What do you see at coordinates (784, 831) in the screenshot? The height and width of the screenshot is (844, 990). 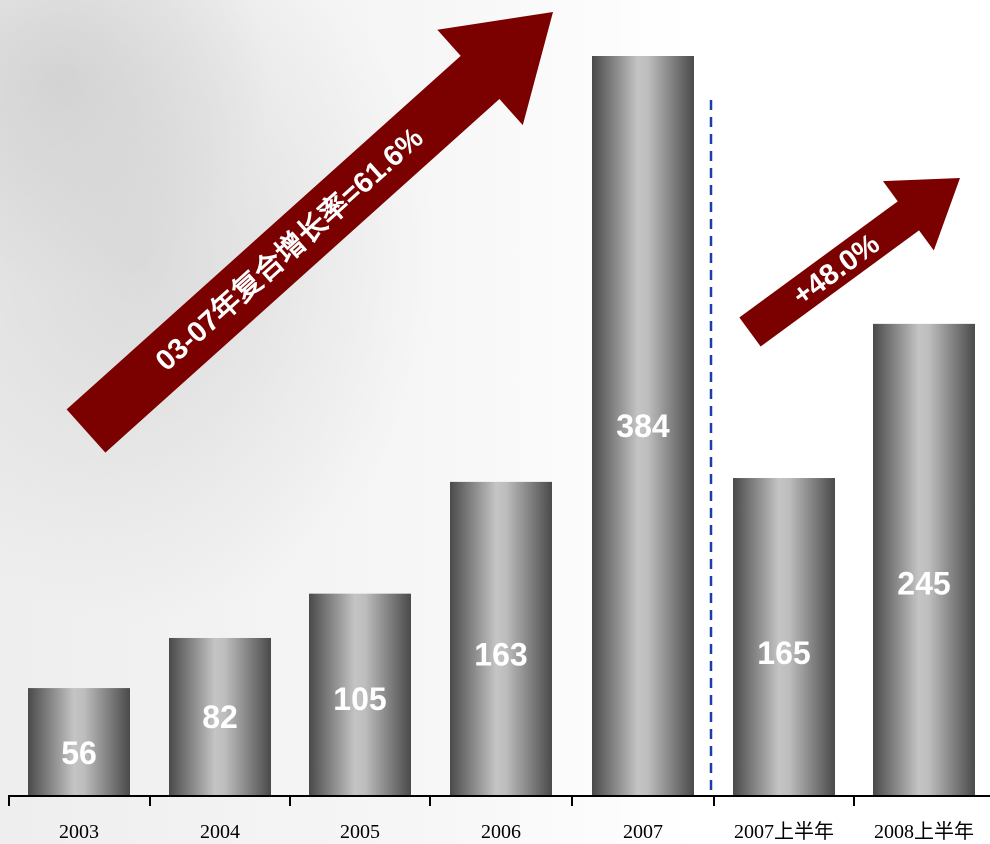 I see `x-tick-label-2007上半年: 2007上半年` at bounding box center [784, 831].